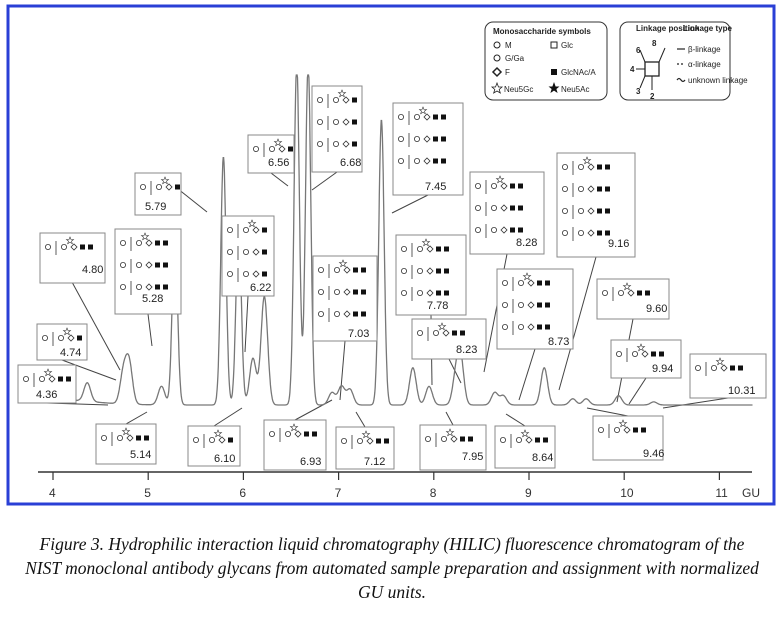  Describe the element at coordinates (337, 129) in the screenshot. I see `glycan-annotation-box: 6.68` at that location.